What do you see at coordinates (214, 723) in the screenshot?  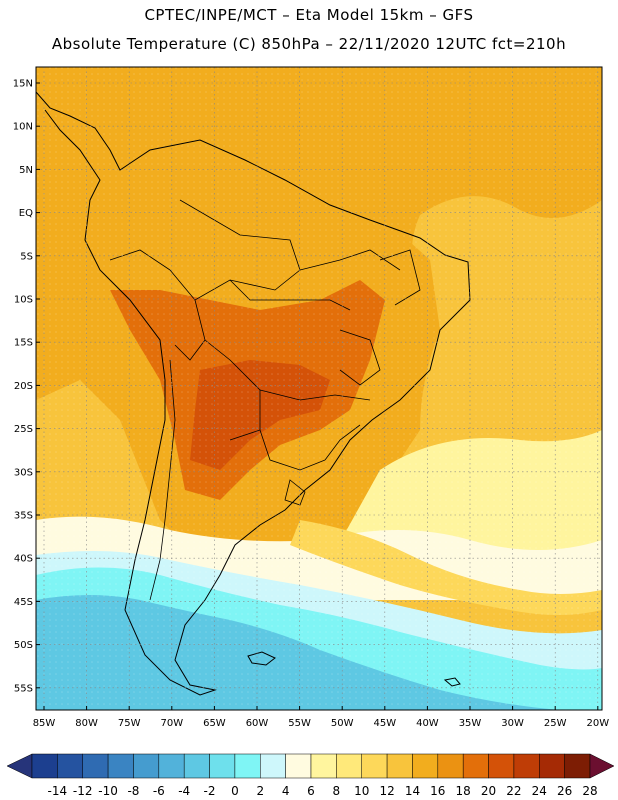 I see `lon-label: 65W` at bounding box center [214, 723].